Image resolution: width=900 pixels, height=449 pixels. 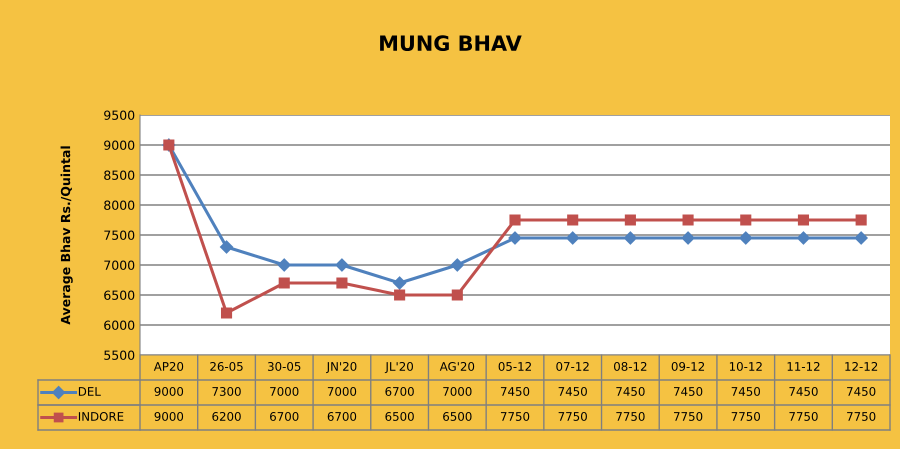 What do you see at coordinates (284, 366) in the screenshot?
I see `x-tick-label: 30-05` at bounding box center [284, 366].